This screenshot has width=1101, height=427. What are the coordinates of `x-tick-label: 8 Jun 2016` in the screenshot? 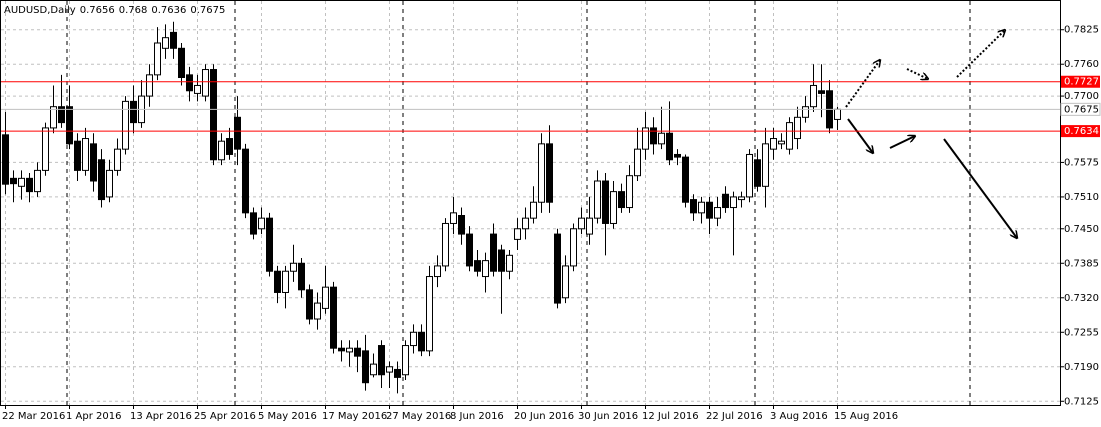 It's located at (477, 416).